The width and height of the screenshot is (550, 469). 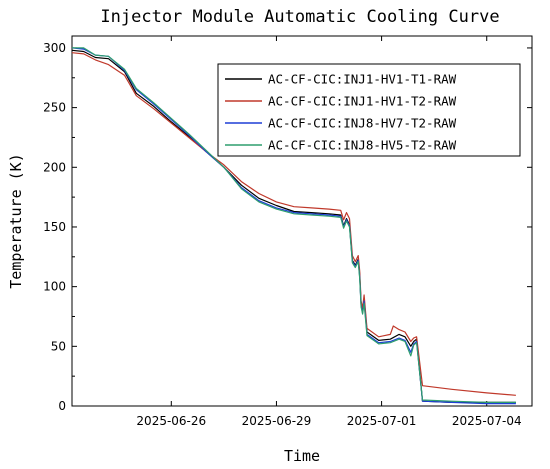 What do you see at coordinates (54, 167) in the screenshot?
I see `y-tick-label: 200` at bounding box center [54, 167].